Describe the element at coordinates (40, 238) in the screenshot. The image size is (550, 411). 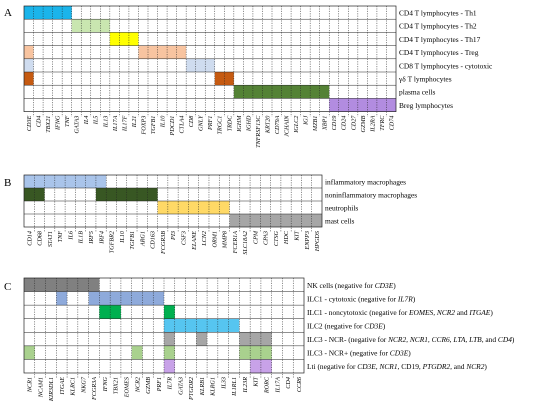
I see `column-label: CD68` at that location.